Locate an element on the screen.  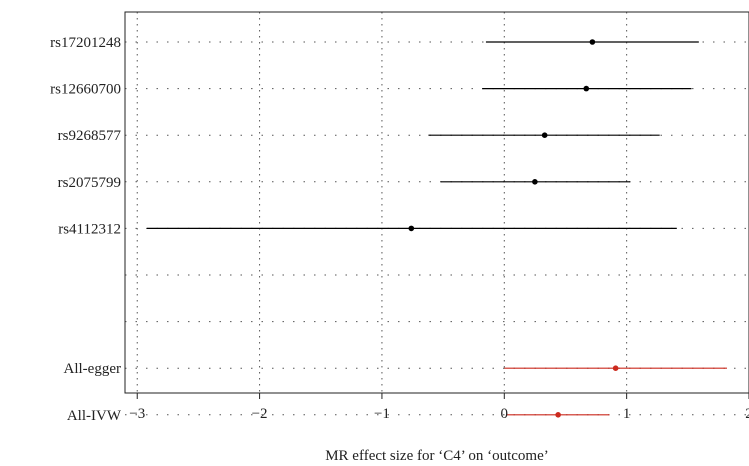
row-label: rs4112312 is located at coordinates (89, 229).